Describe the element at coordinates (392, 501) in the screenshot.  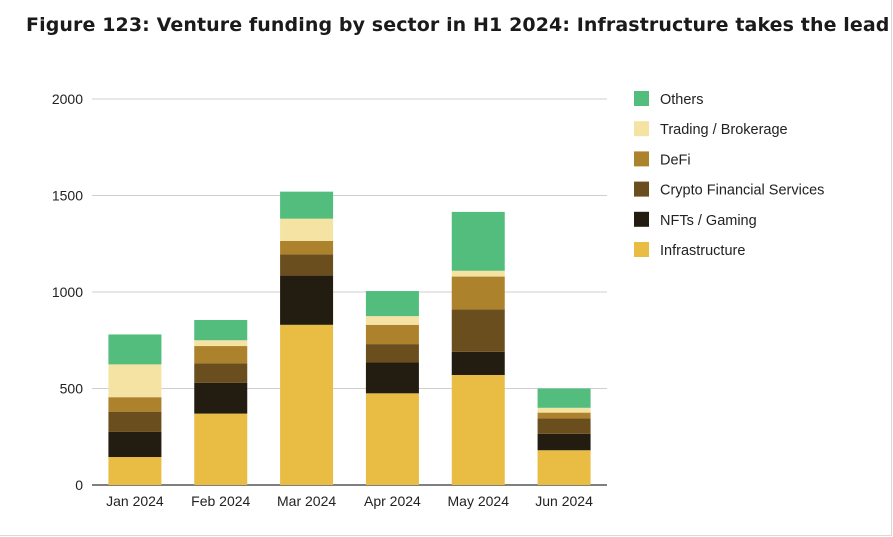
I see `x-tick-label: Apr 2024` at that location.